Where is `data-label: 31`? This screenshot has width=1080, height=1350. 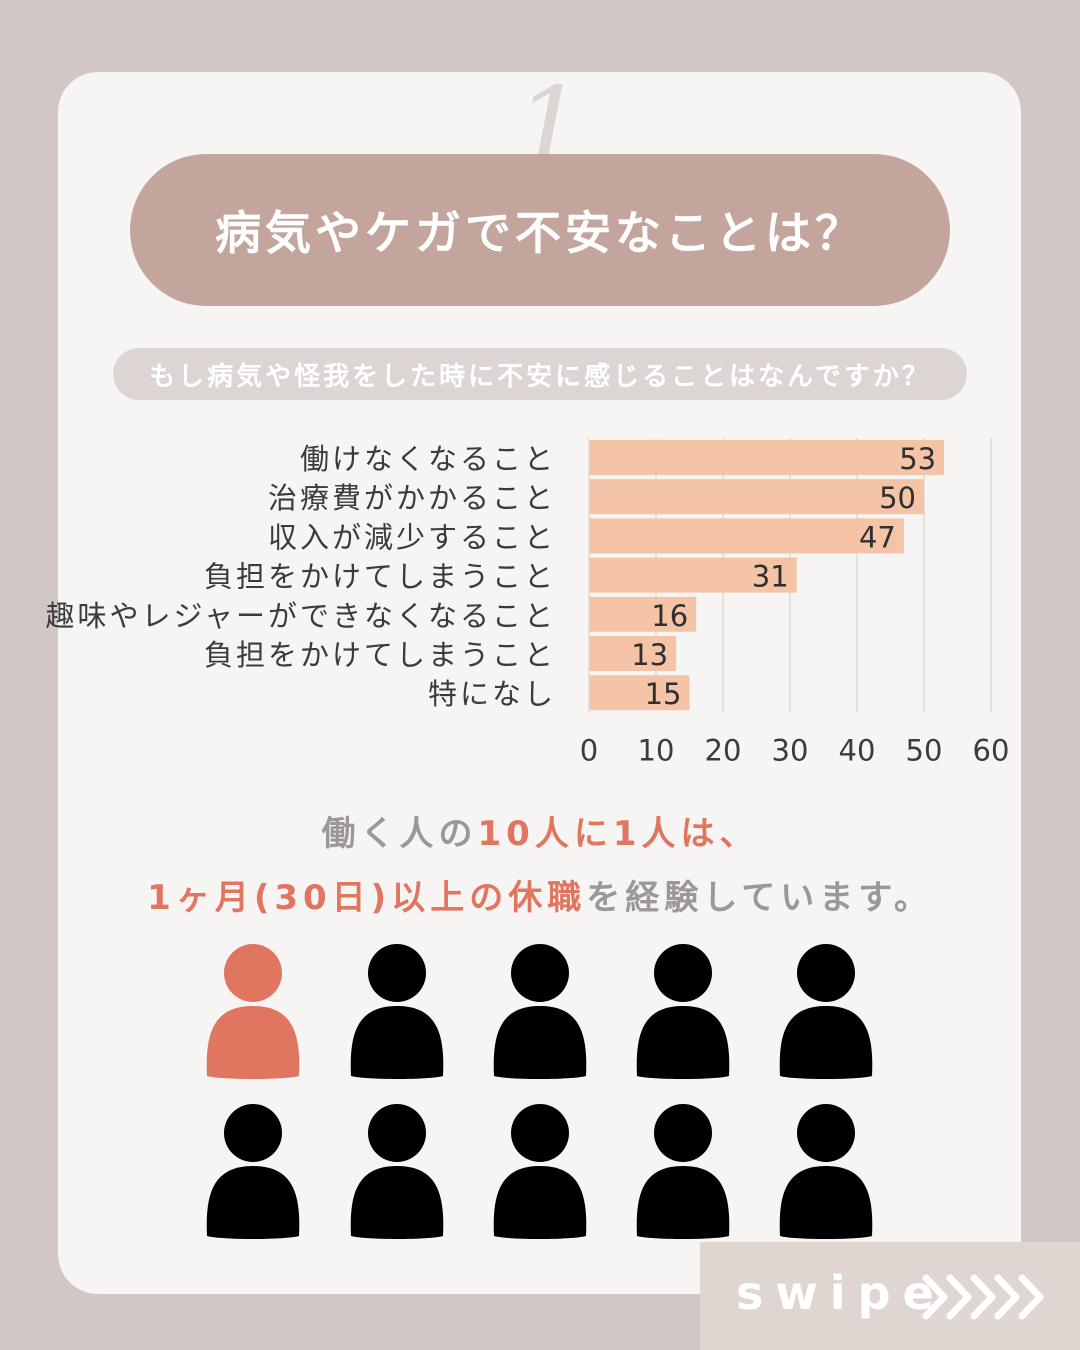
data-label: 31 is located at coordinates (770, 577).